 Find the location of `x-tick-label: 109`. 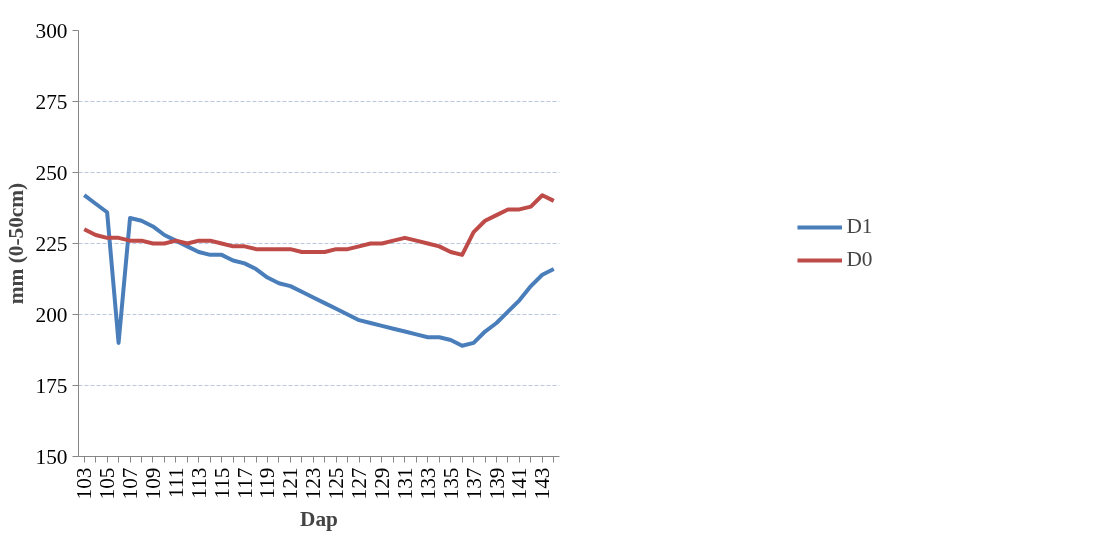

x-tick-label: 109 is located at coordinates (152, 483).